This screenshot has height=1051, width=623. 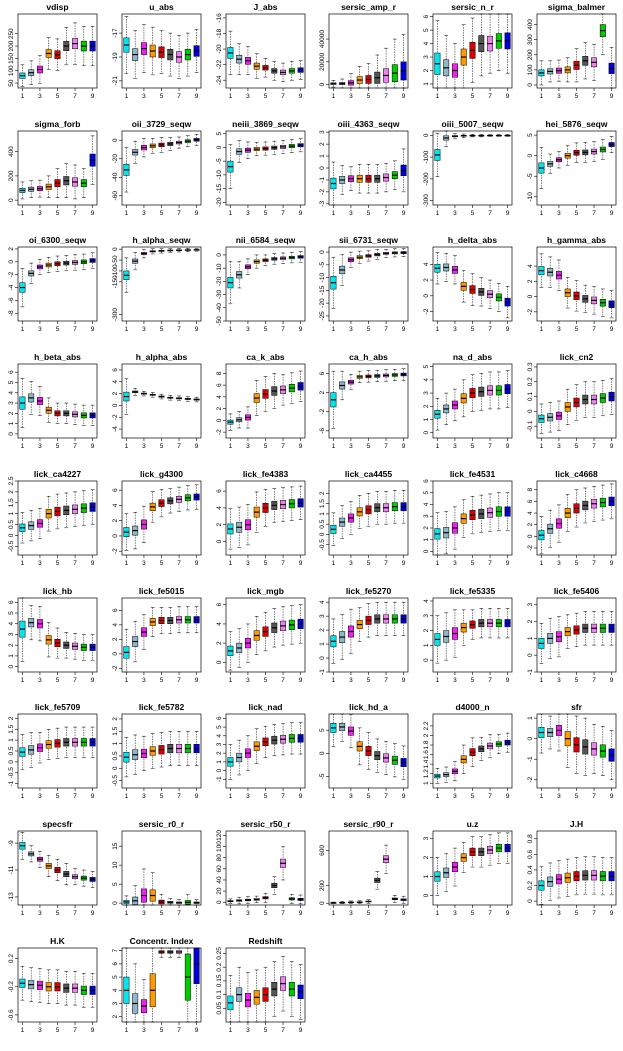 I want to click on panel-h-alpha-seqw: h_alpha_seqw -300 -150 -100 -50 0 1 3 5 7 9, so click(x=155, y=291).